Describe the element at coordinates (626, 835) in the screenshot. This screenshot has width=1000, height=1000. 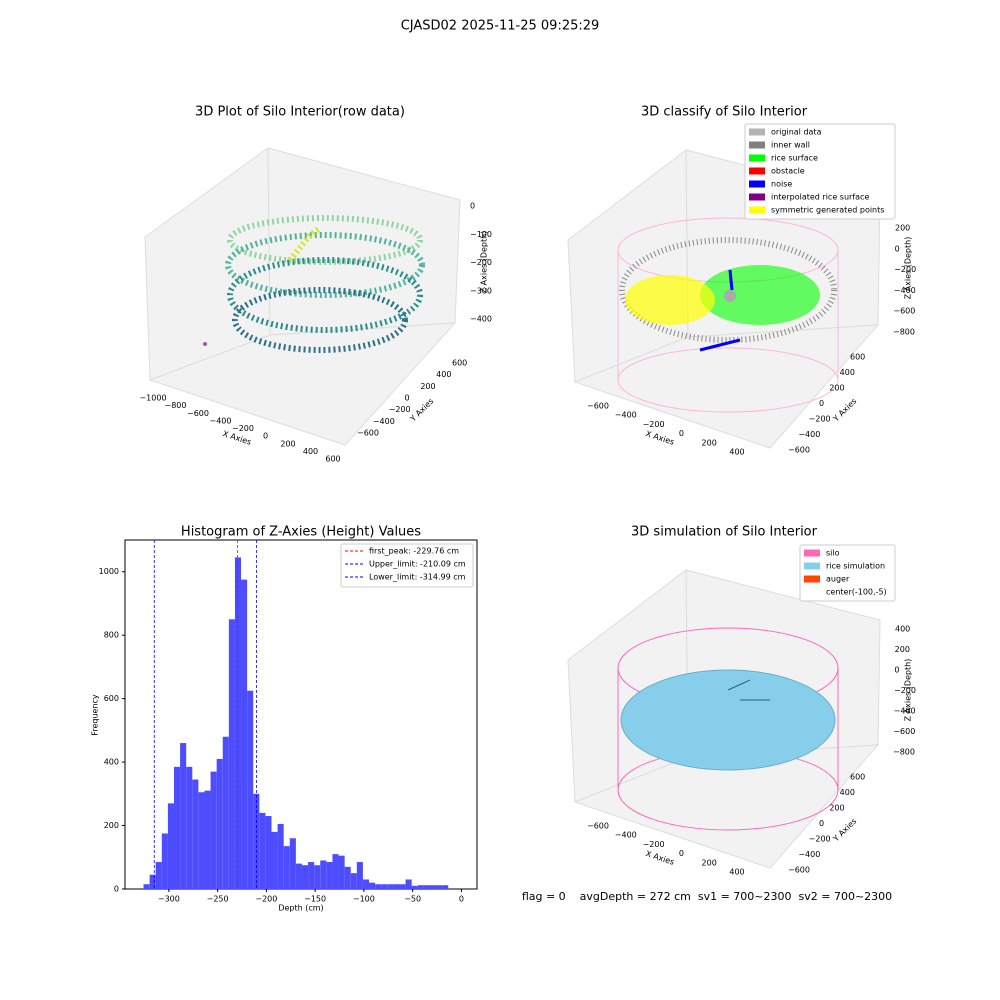
I see `x-tick-label: −400` at that location.